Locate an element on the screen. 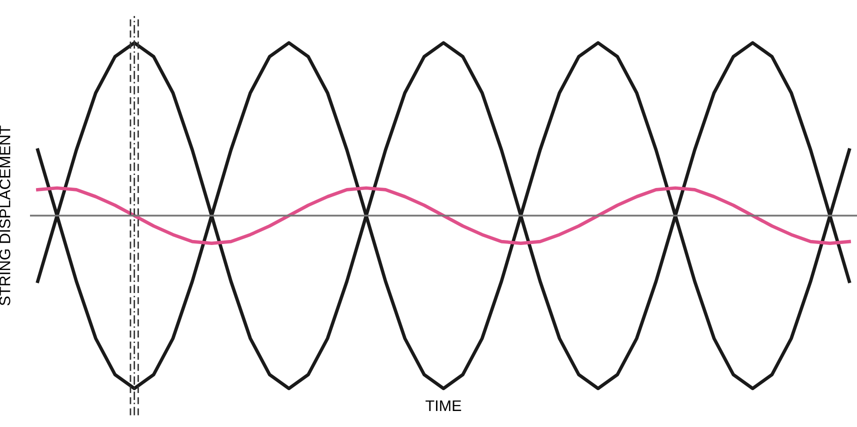 Image resolution: width=857 pixels, height=427 pixels. x-axis-title: TIME is located at coordinates (444, 405).